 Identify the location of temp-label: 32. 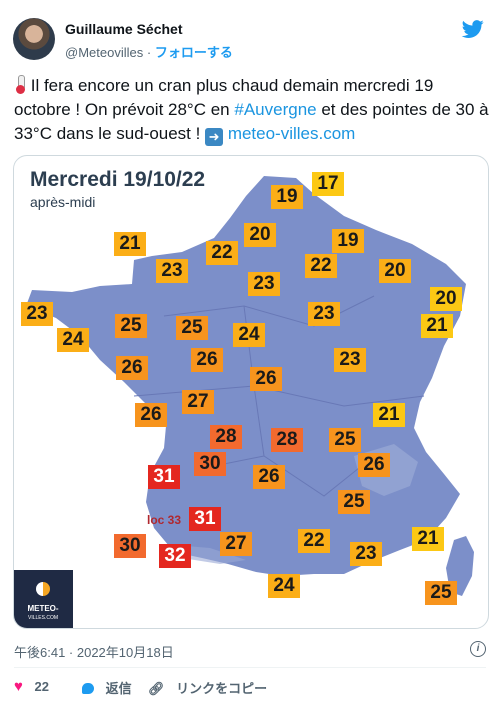
(175, 556).